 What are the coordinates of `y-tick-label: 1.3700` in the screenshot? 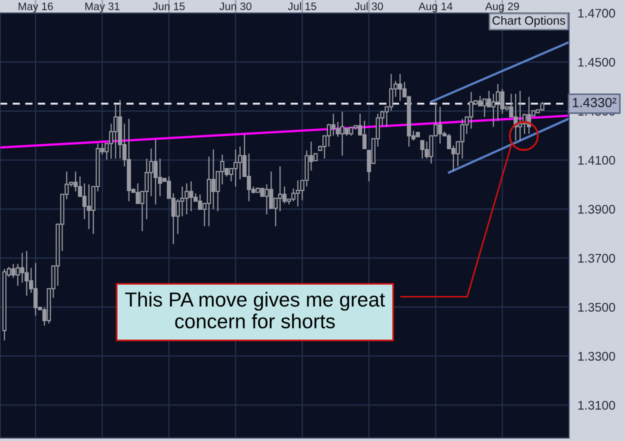 It's located at (597, 258).